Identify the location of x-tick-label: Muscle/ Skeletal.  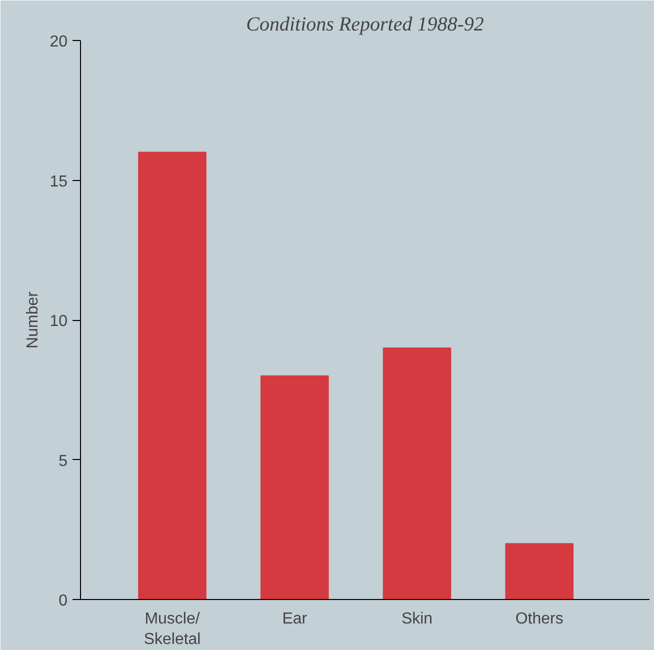
(172, 629).